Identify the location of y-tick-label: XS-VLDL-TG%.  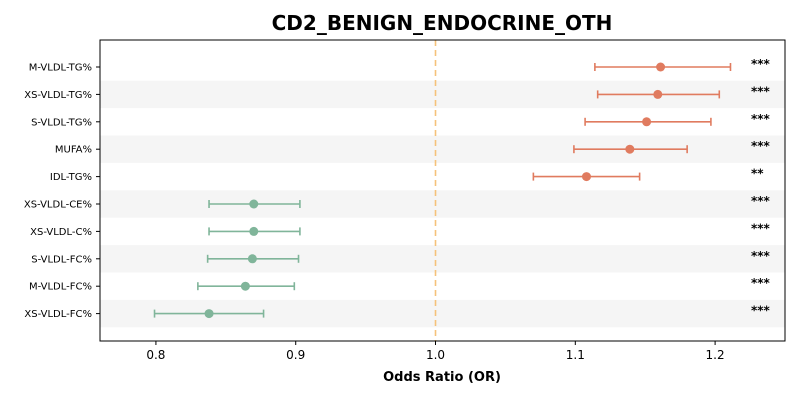
(58, 95).